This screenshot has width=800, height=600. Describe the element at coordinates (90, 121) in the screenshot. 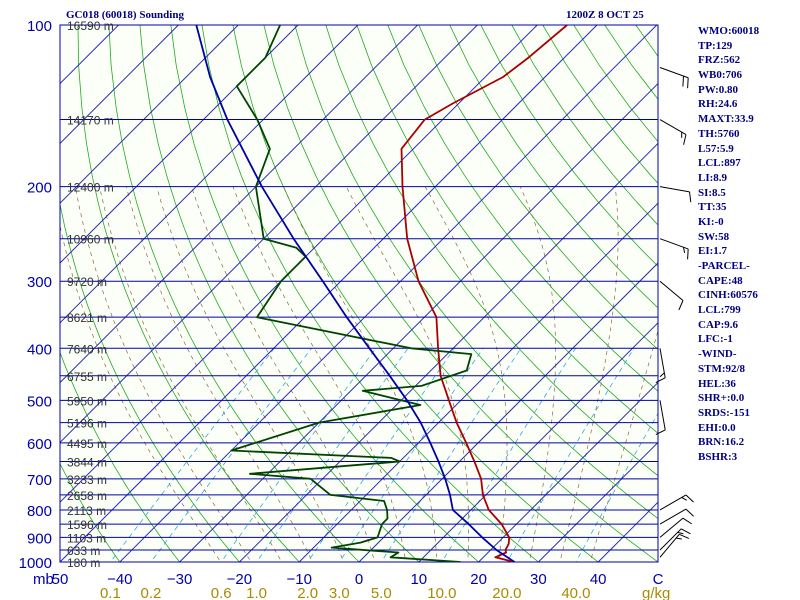

I see `height-label: 14170 m` at that location.